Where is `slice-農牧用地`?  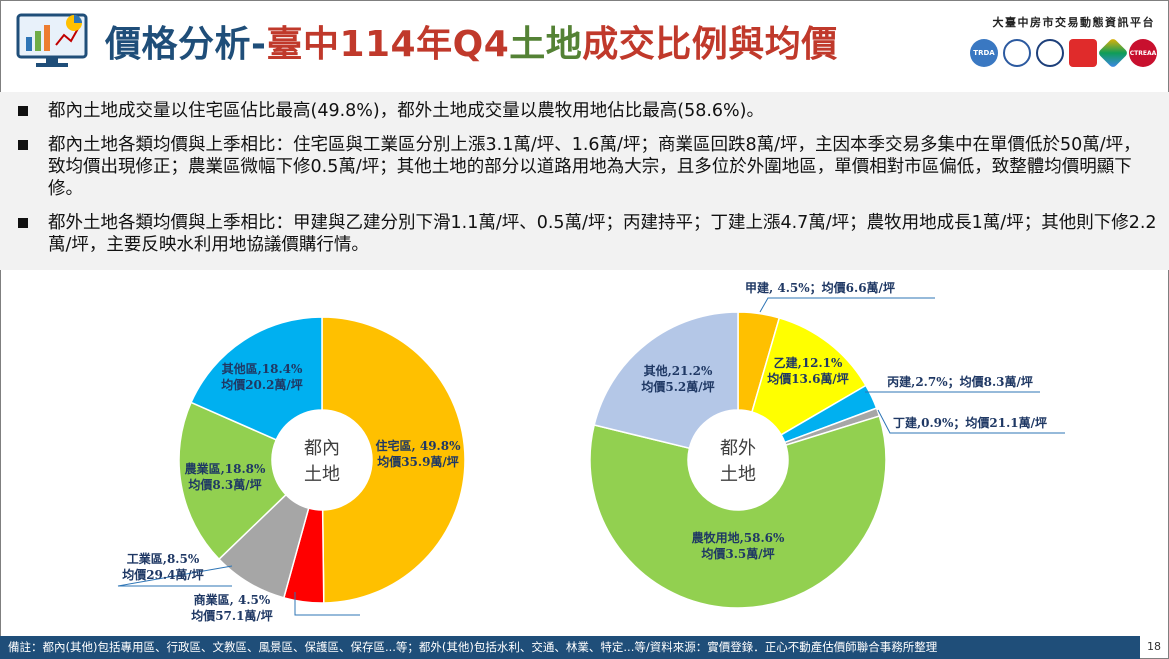
slice-農牧用地 is located at coordinates (738, 512).